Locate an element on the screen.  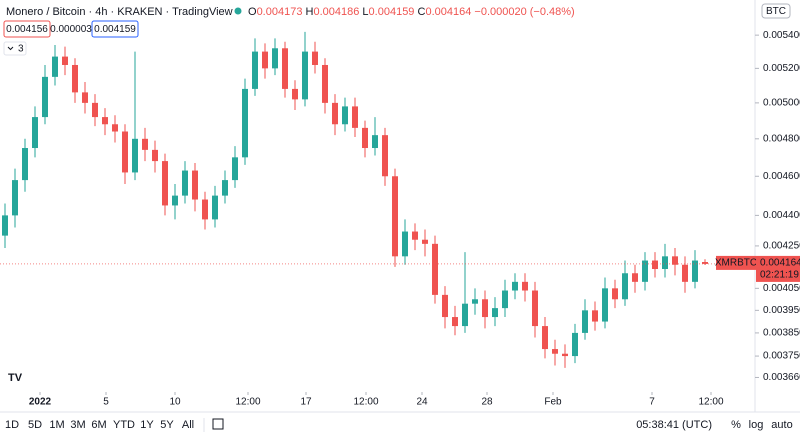
buy-button is located at coordinates (115, 29).